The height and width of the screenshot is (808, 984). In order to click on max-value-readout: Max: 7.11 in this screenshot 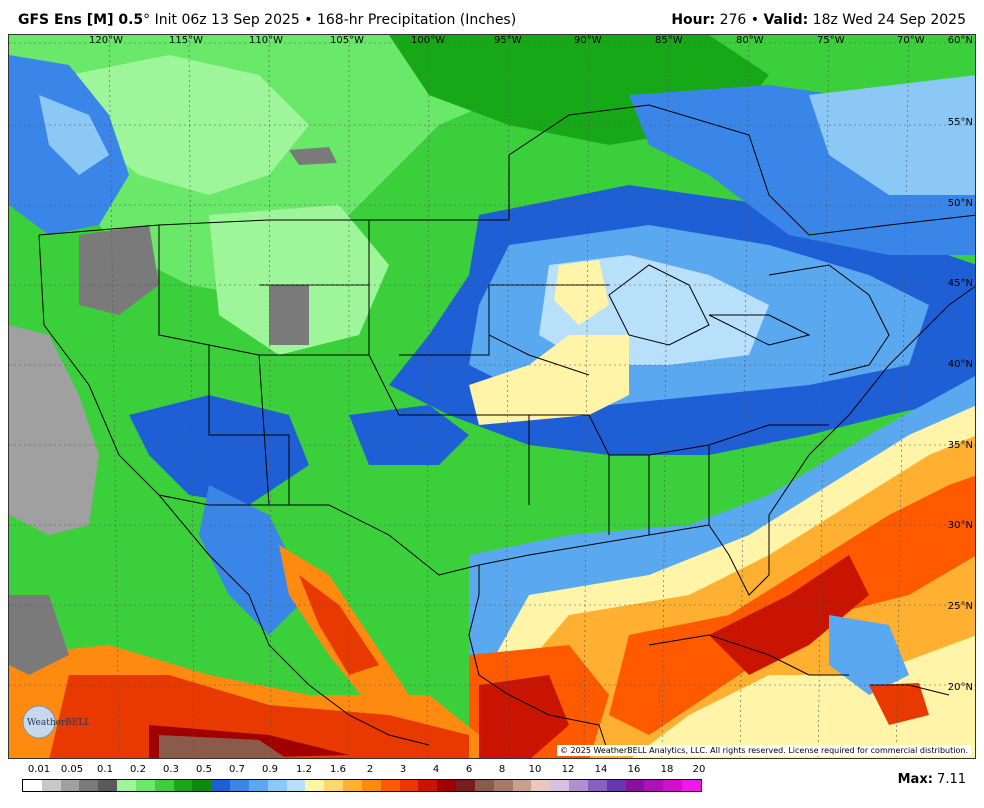, I will do `click(932, 779)`.